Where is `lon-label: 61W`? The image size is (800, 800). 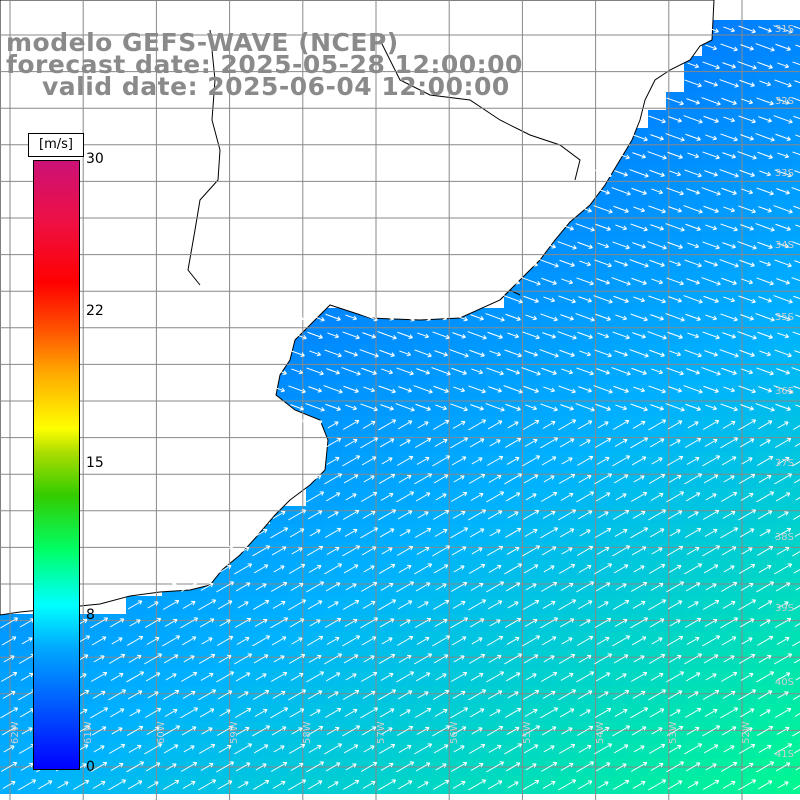
lon-label: 61W is located at coordinates (88, 732).